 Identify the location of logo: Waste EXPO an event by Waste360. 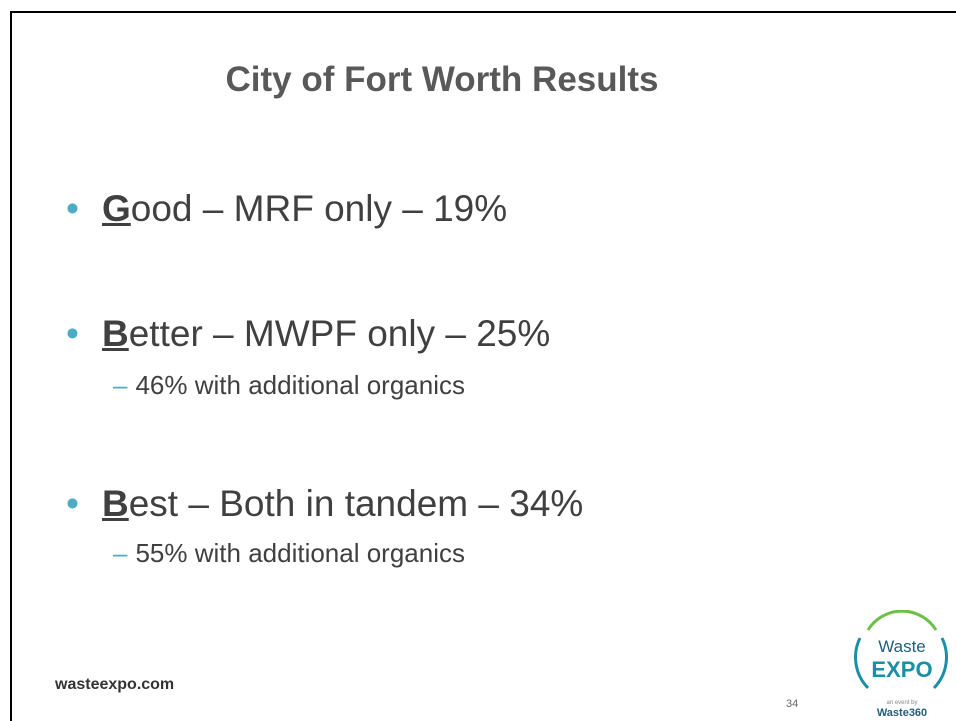
(901, 664).